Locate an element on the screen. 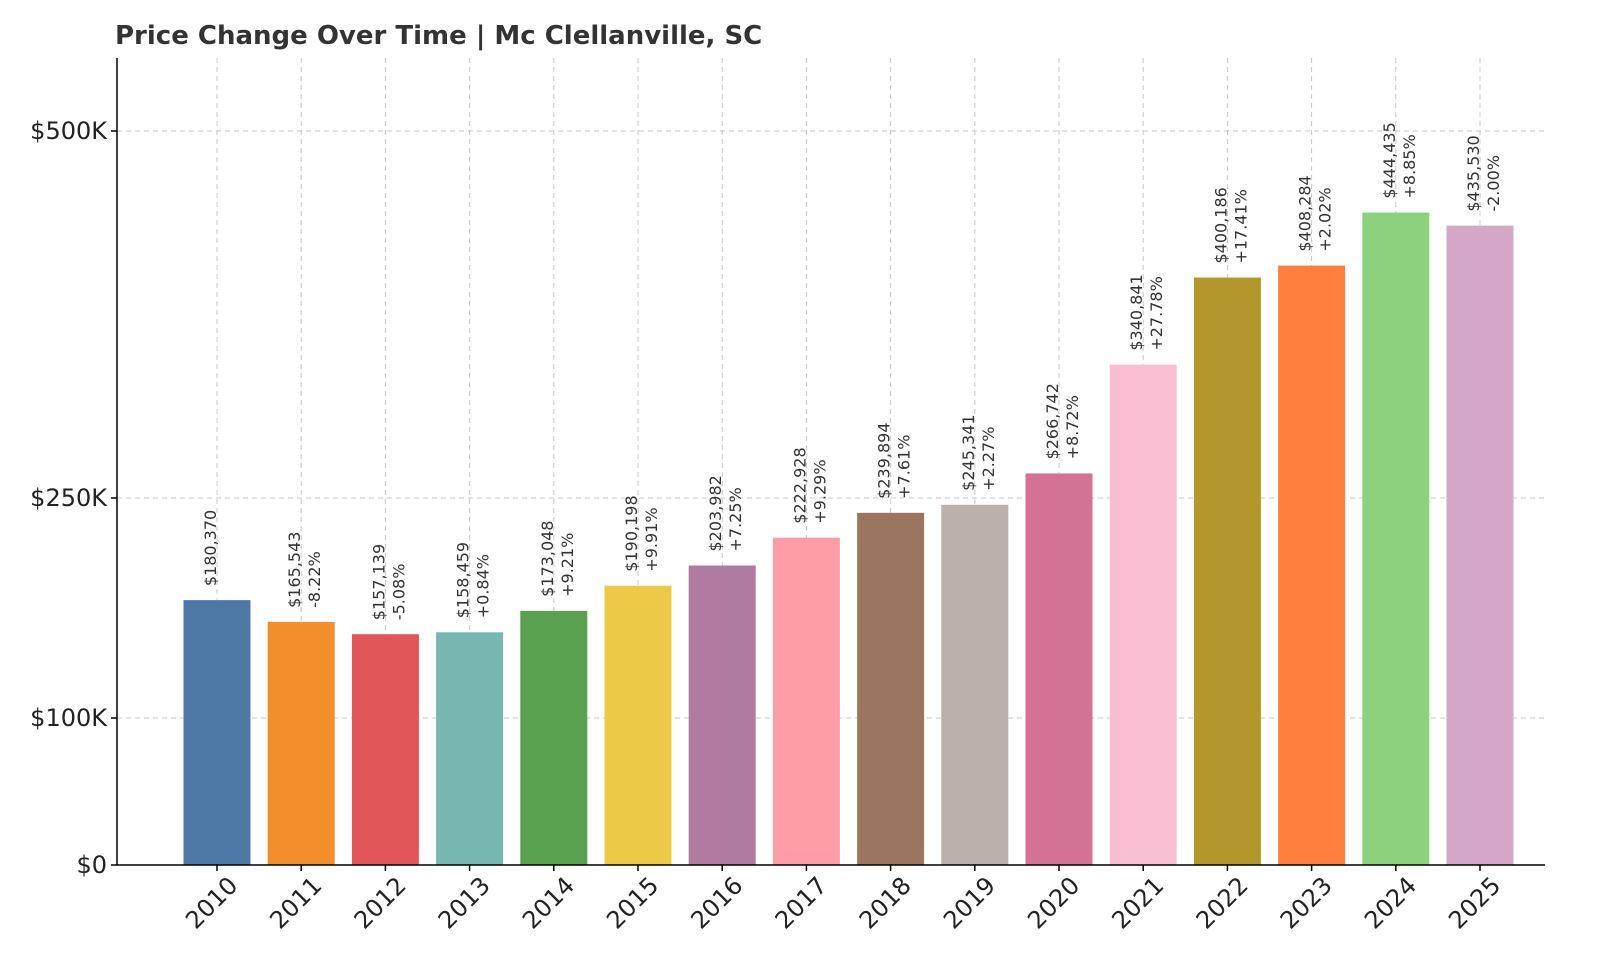 This screenshot has height=960, width=1600. bar-value-label: $266,742 is located at coordinates (1052, 421).